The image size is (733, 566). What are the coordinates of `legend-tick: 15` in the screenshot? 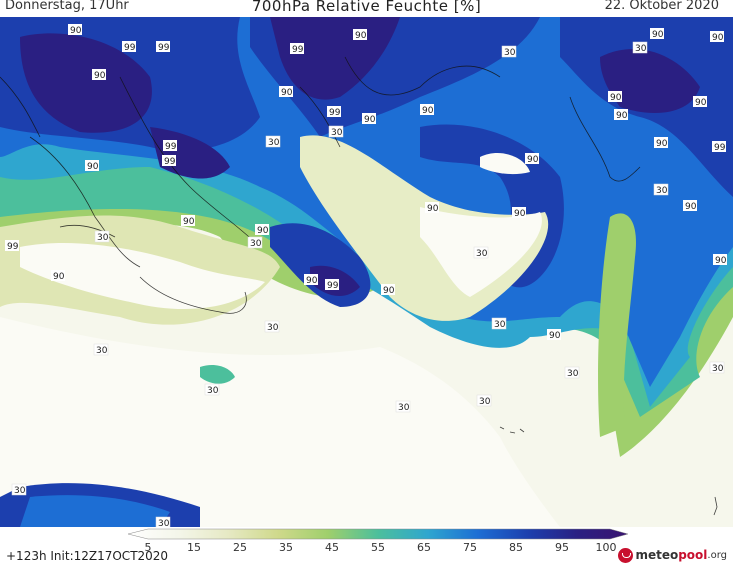 It's located at (194, 547).